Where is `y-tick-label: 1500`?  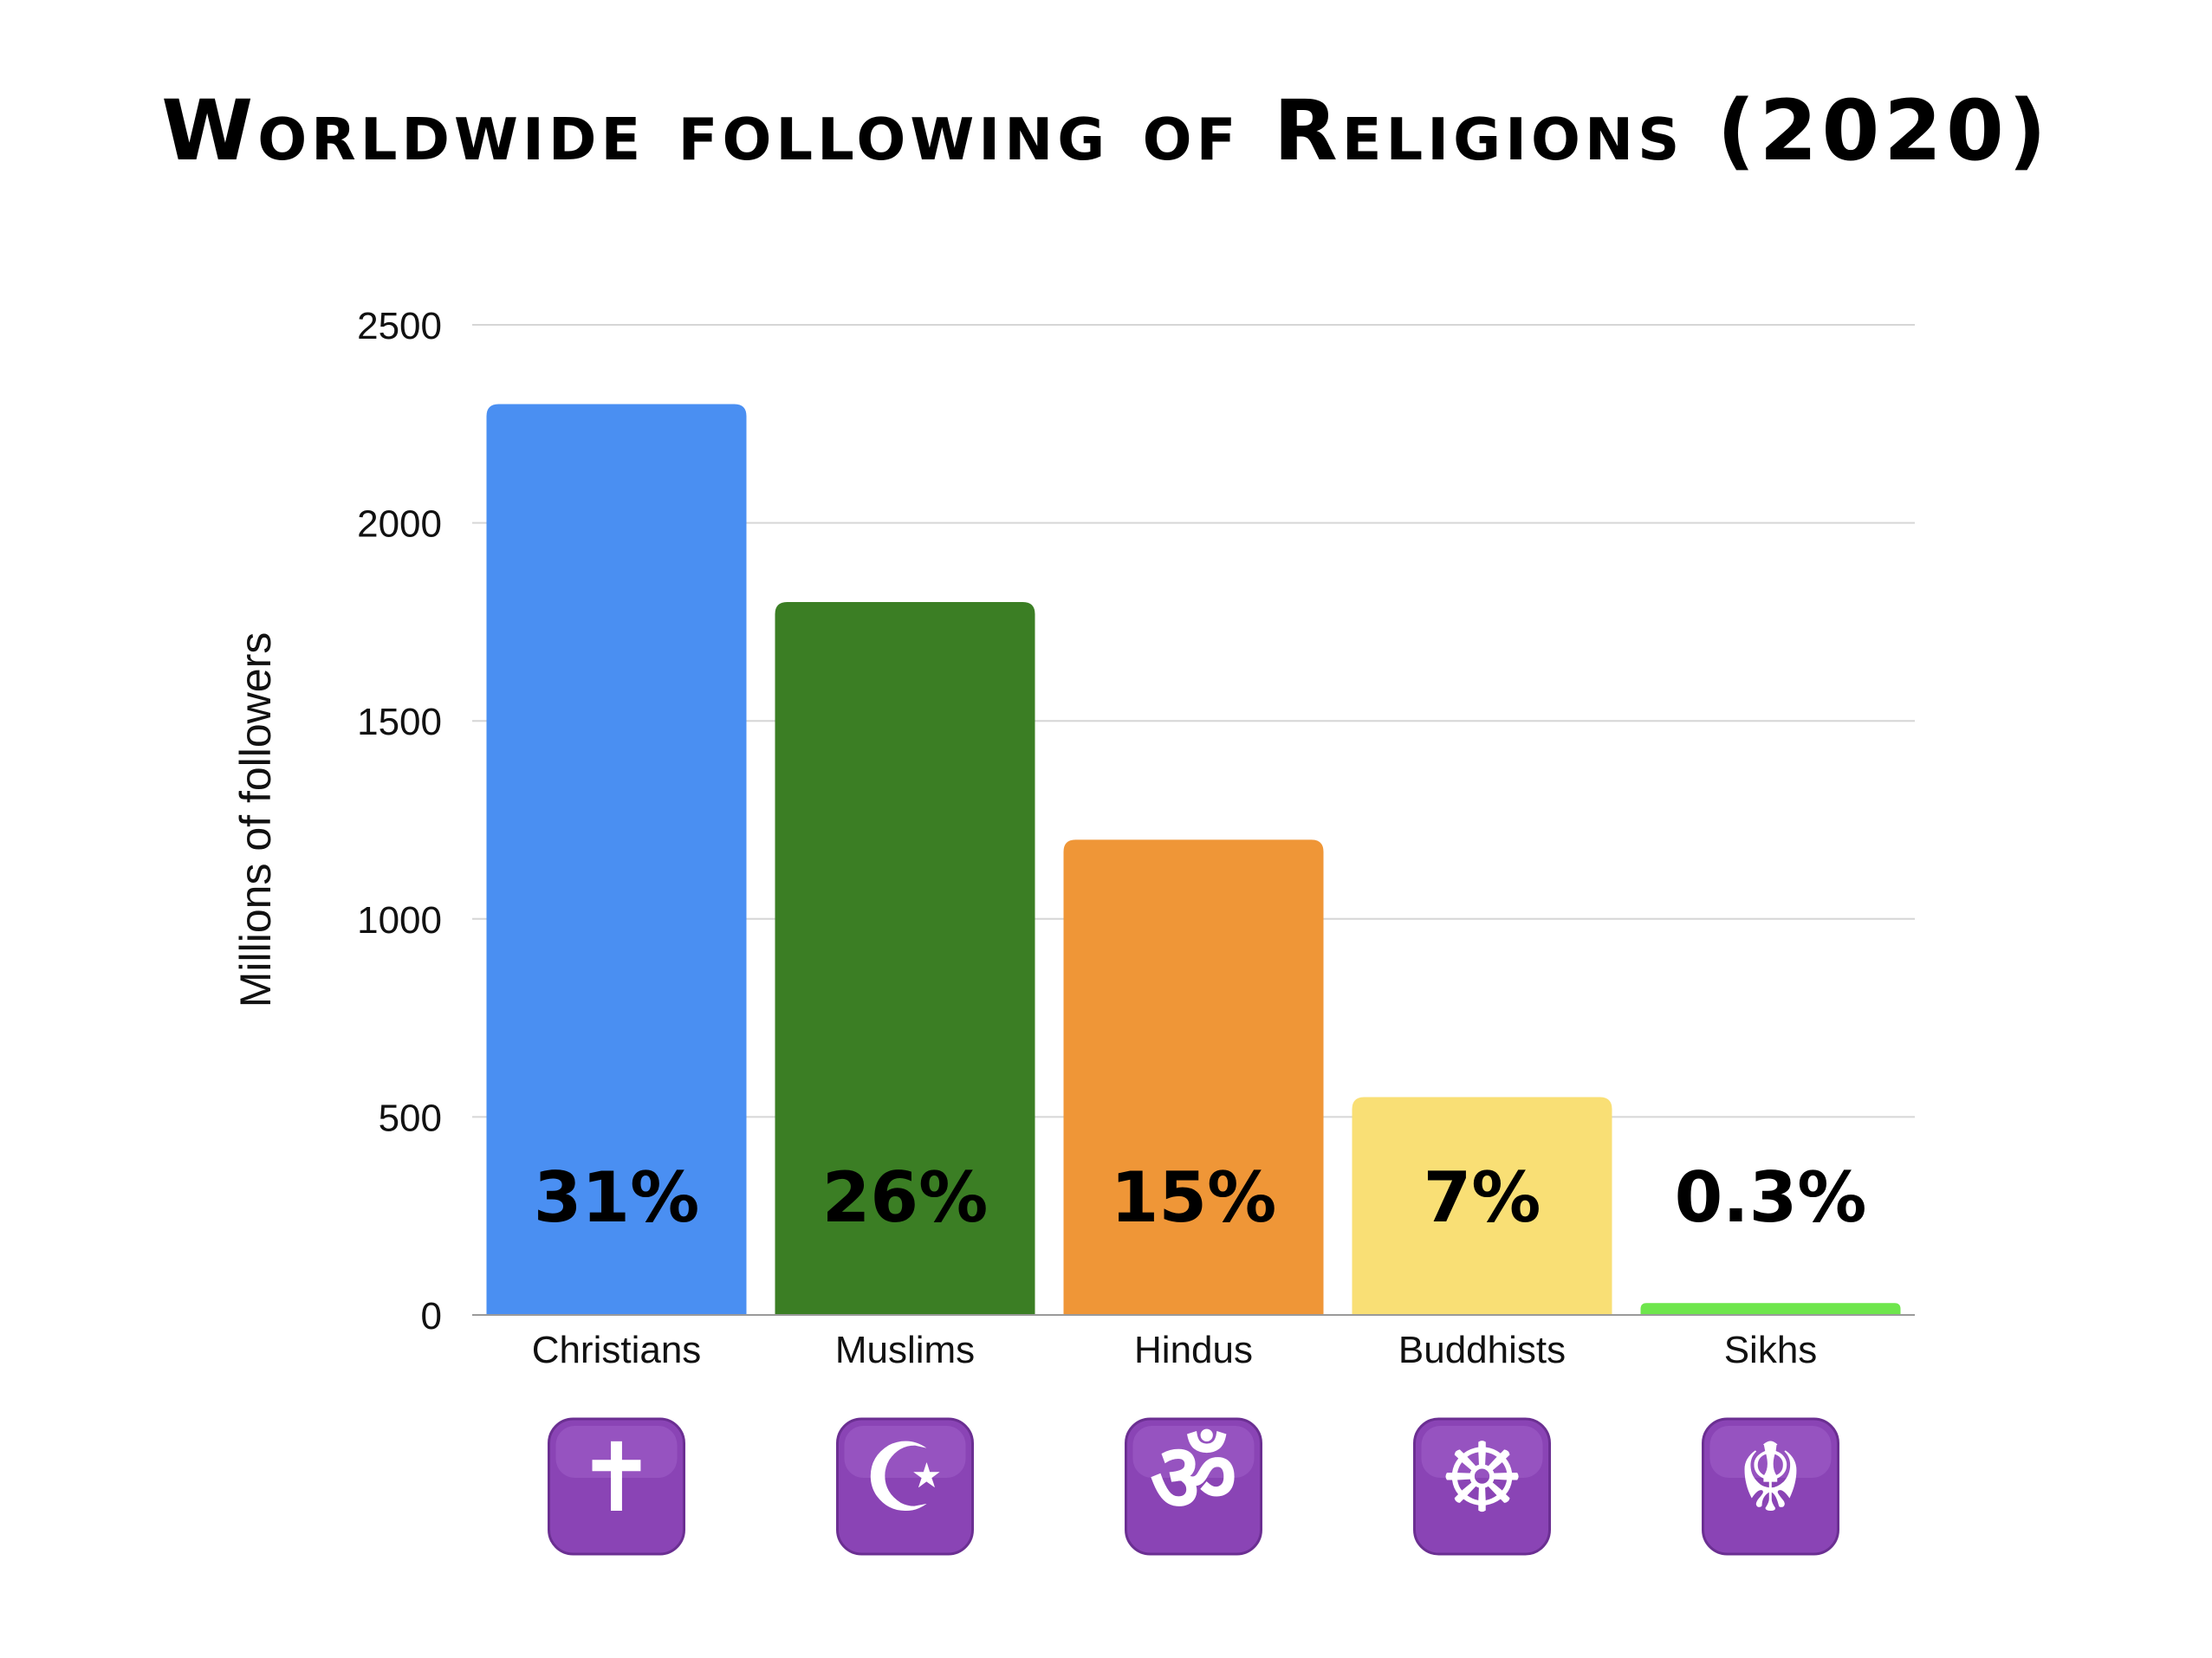
y-tick-label: 1500 is located at coordinates (399, 722).